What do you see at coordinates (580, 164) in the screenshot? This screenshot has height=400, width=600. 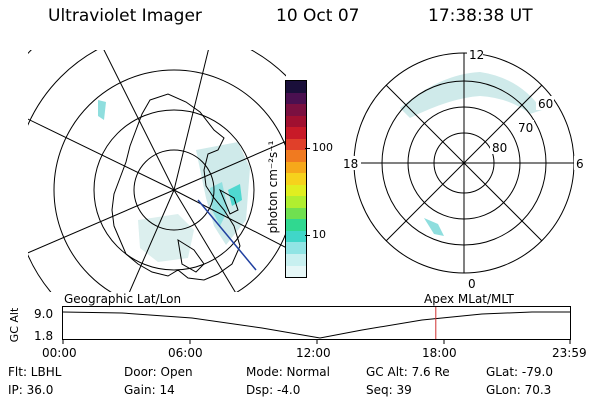 I see `mlt-label-6: 6` at bounding box center [580, 164].